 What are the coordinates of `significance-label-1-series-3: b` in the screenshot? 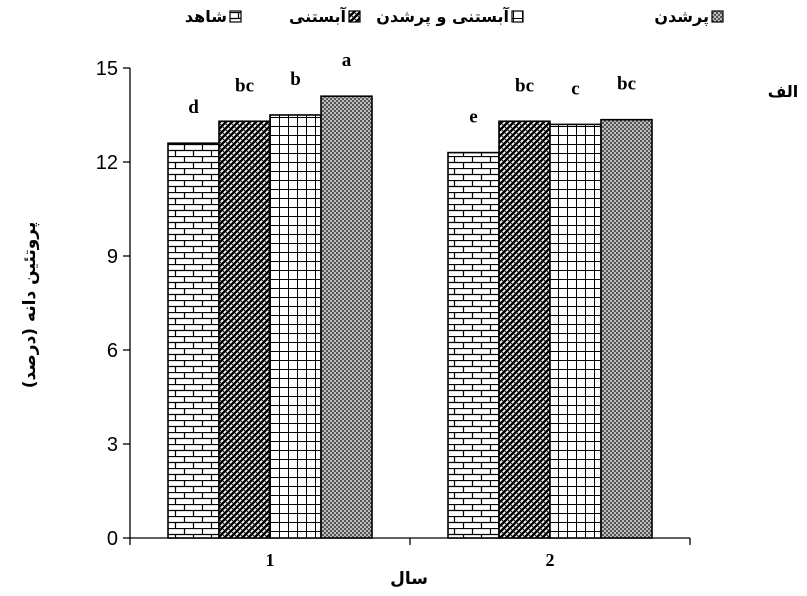 It's located at (295, 79).